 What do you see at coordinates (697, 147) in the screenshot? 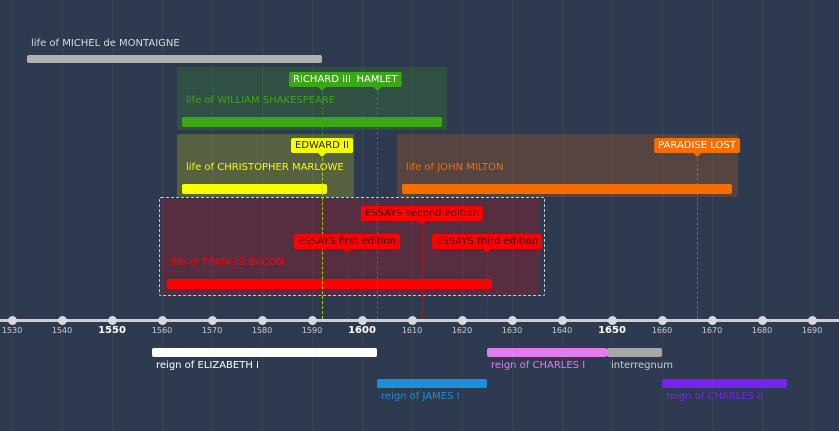
I see `event-tag-paradise-lost: PARADISE LOST` at bounding box center [697, 147].